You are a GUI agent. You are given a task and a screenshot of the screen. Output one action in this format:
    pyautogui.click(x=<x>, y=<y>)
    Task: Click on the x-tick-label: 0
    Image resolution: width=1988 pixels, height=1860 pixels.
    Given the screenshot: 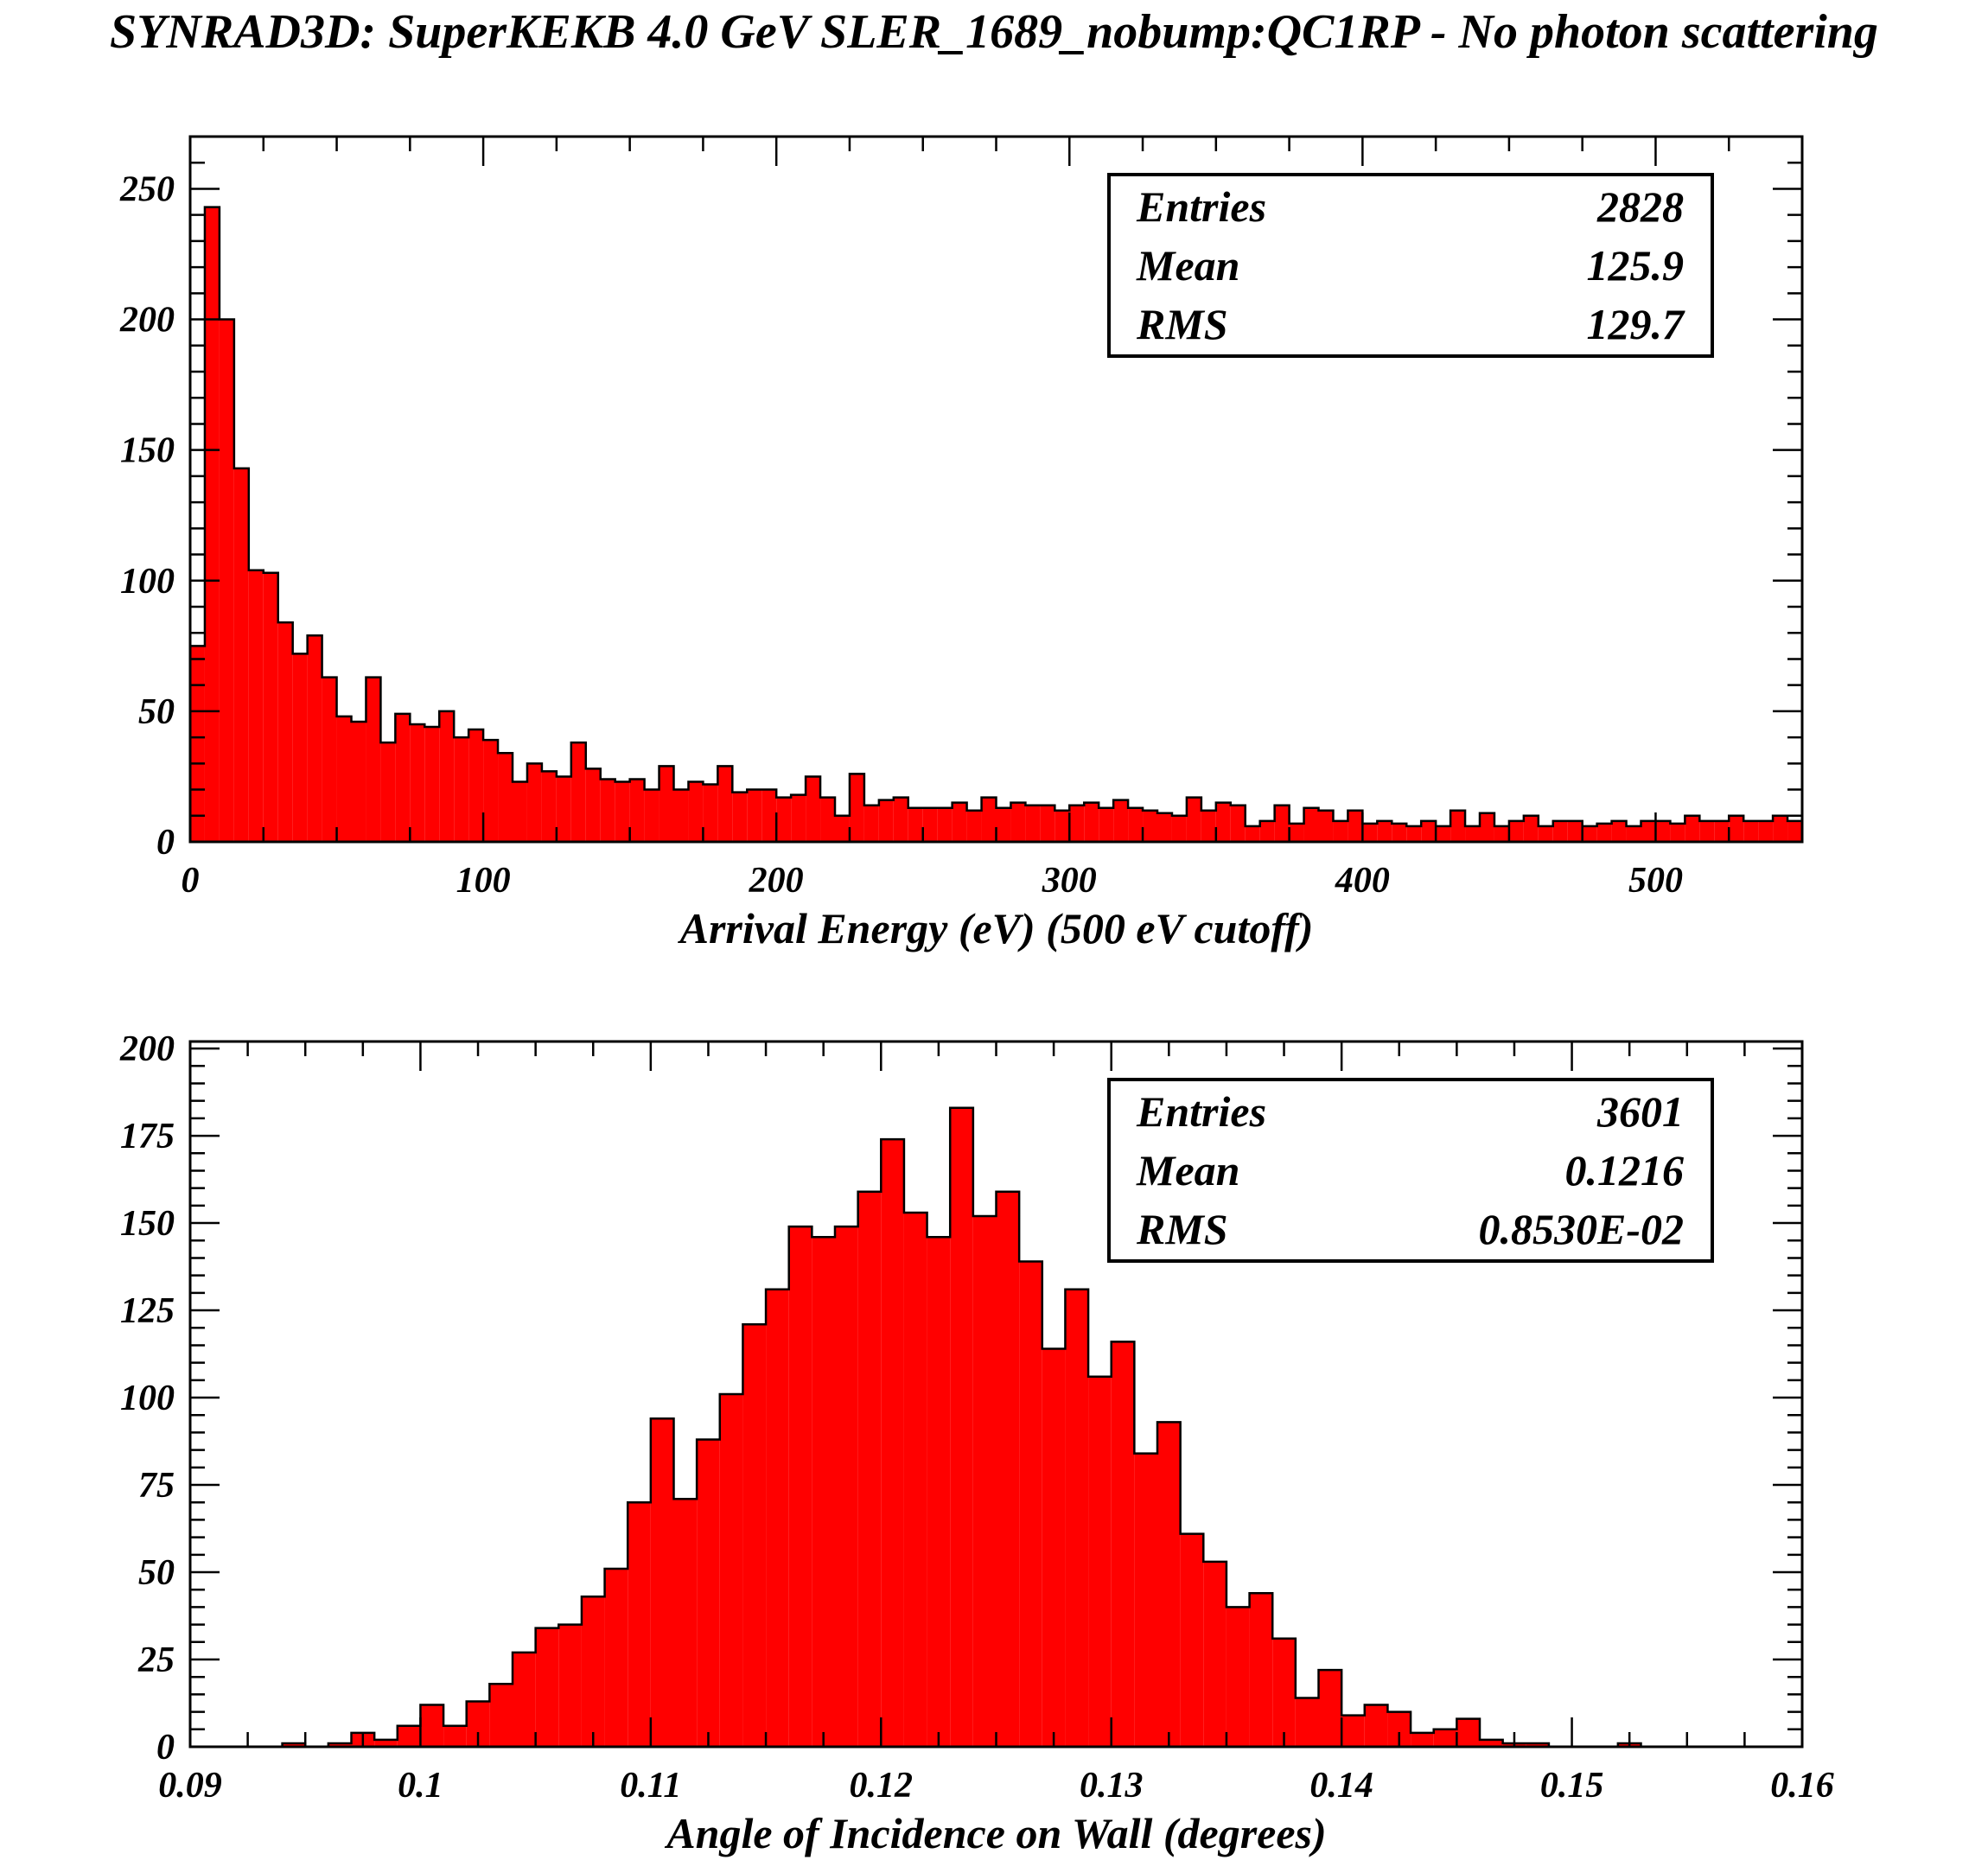 What is the action you would take?
    pyautogui.click(x=191, y=881)
    